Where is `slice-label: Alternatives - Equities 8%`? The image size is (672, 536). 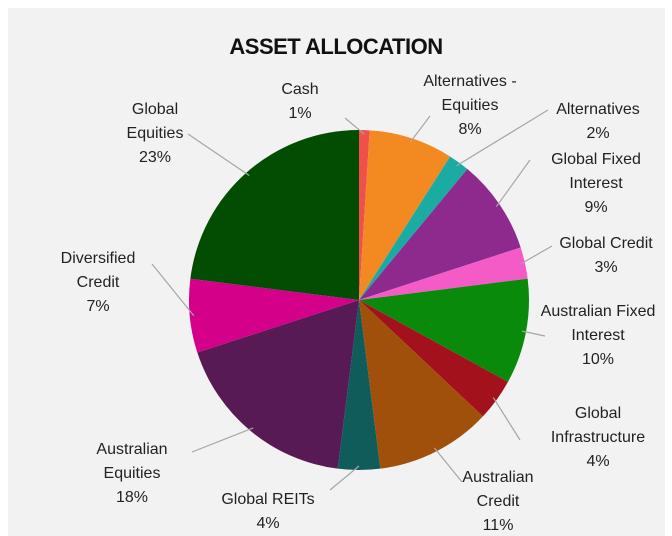 slice-label: Alternatives - Equities 8% is located at coordinates (470, 106).